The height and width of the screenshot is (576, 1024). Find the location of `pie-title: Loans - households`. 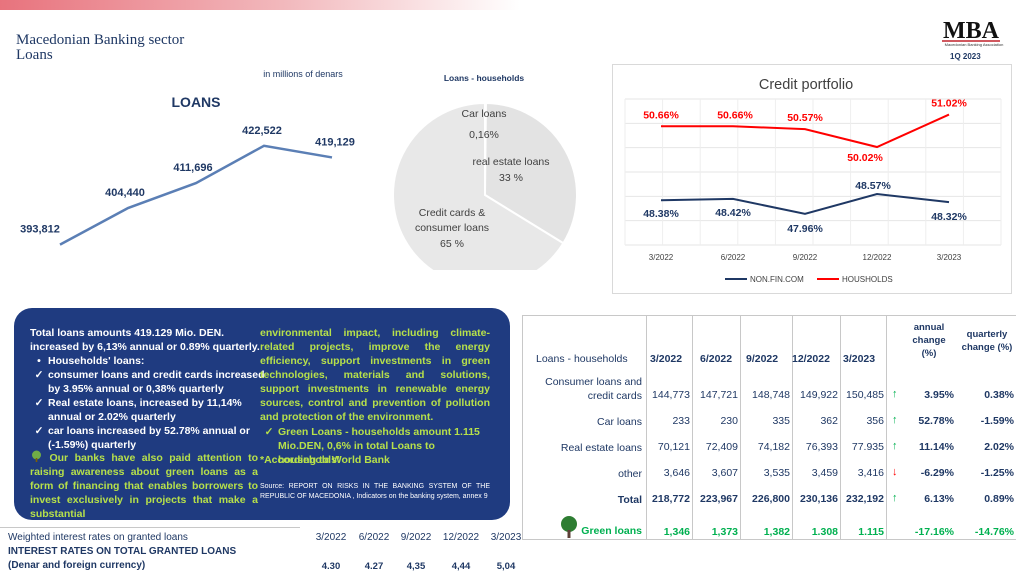

pie-title: Loans - households is located at coordinates (484, 78).